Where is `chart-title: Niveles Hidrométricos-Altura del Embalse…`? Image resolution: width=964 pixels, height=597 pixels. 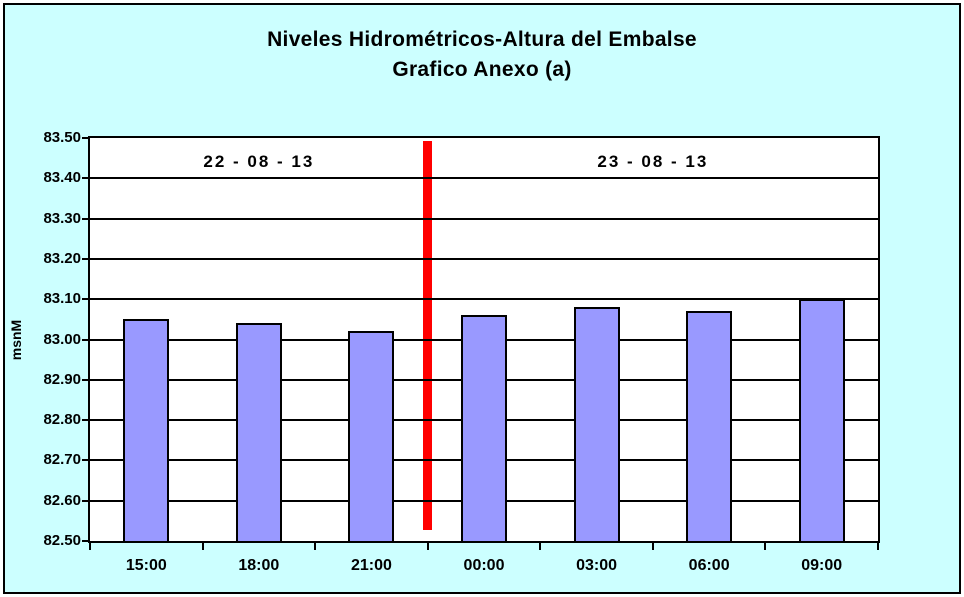
chart-title: Niveles Hidrométricos-Altura del Embalse… is located at coordinates (482, 55).